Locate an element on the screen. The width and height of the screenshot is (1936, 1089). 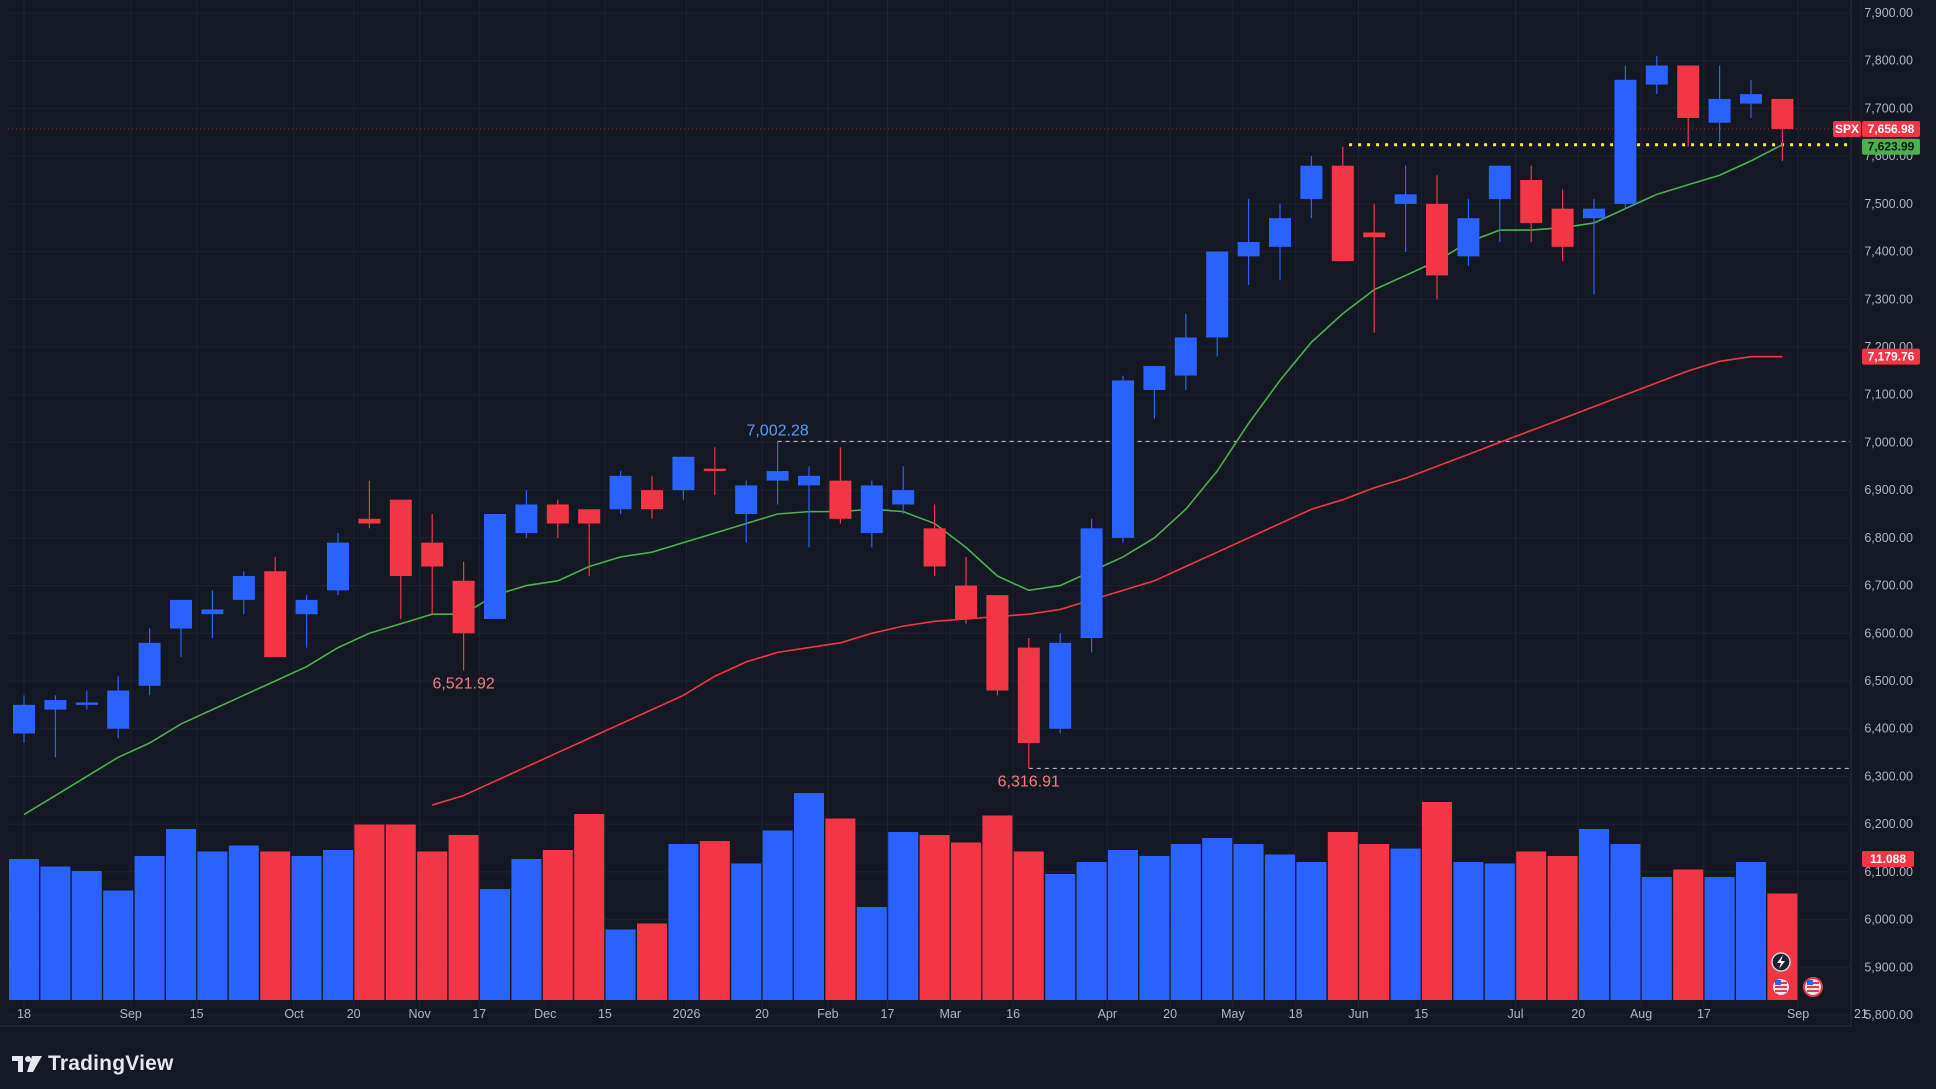
lightning-icon is located at coordinates (1781, 962).